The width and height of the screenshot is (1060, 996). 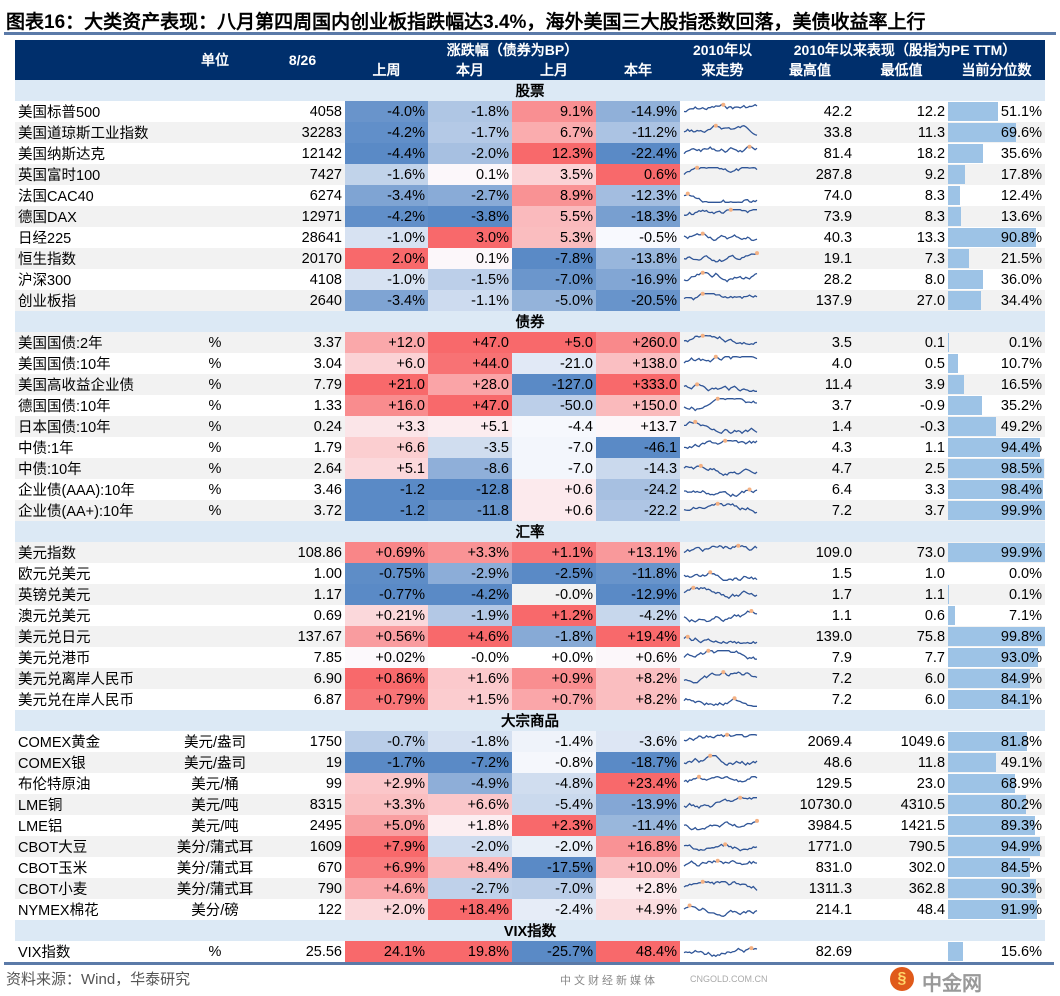 What do you see at coordinates (901, 804) in the screenshot?
I see `low-value: 4310.5` at bounding box center [901, 804].